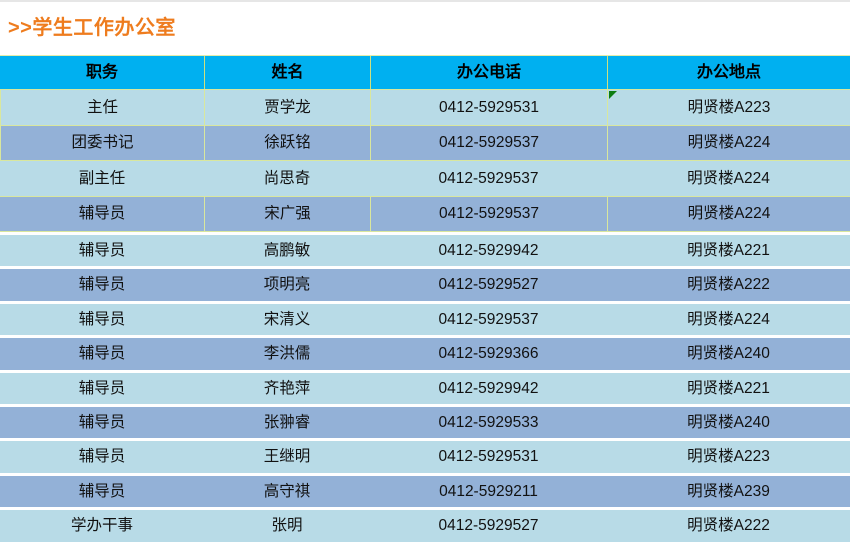 Image resolution: width=850 pixels, height=542 pixels. Describe the element at coordinates (92, 28) in the screenshot. I see `page-title: >>学生工作办公室` at that location.